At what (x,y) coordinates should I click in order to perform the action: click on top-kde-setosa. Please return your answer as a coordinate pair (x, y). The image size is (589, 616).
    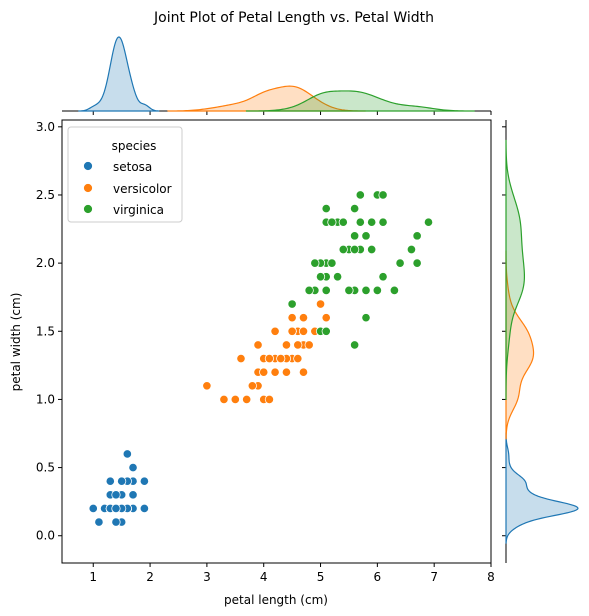
    Looking at the image, I should click on (119, 74).